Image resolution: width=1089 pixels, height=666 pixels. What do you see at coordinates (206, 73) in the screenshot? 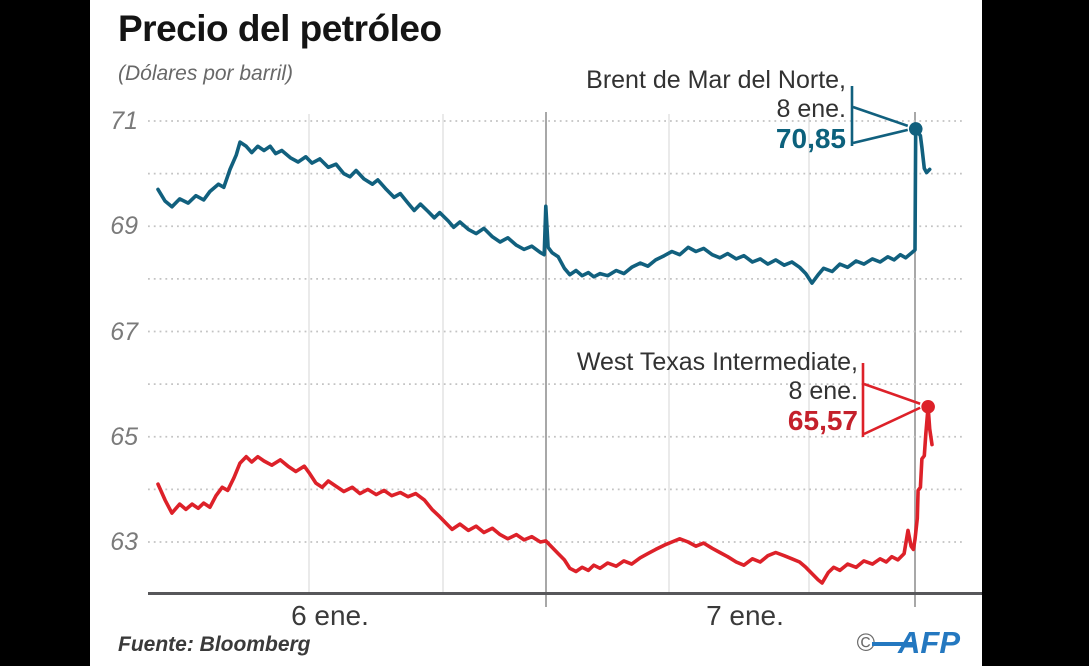
I see `chart-units-subtitle: (Dólares por barril)` at bounding box center [206, 73].